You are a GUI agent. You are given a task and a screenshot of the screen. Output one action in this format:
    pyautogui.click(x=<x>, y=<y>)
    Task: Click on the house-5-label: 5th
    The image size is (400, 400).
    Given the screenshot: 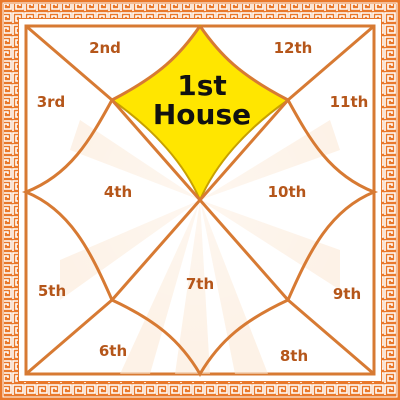 What is the action you would take?
    pyautogui.click(x=52, y=291)
    